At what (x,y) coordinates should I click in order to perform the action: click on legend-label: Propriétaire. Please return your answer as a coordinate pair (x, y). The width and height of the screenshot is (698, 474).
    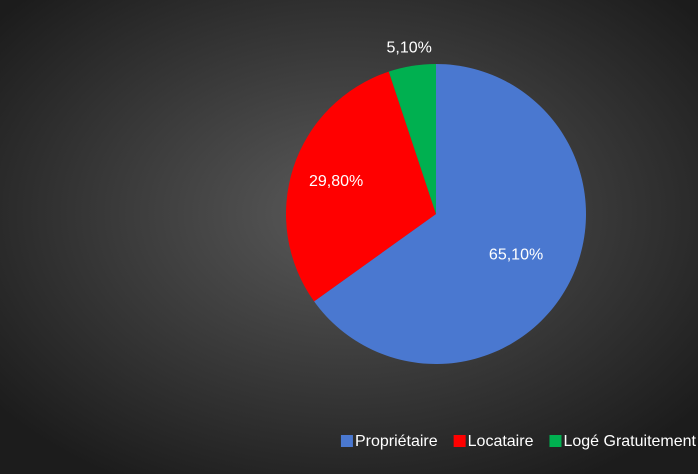
    Looking at the image, I should click on (396, 441).